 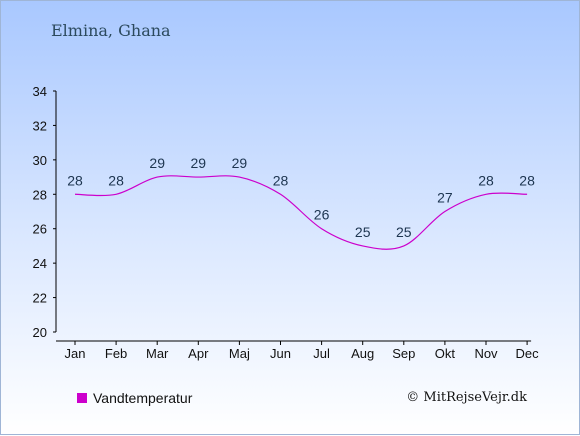 I want to click on y-tick-label: 30, so click(x=40, y=160).